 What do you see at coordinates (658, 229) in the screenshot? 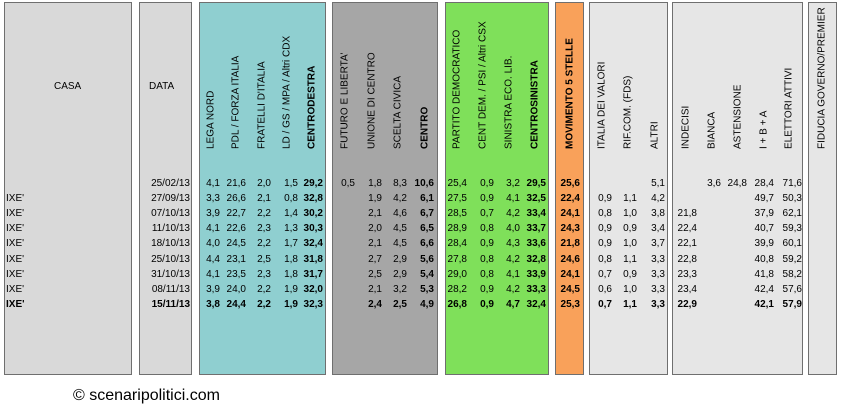
I see `row-value: 3,4` at bounding box center [658, 229].